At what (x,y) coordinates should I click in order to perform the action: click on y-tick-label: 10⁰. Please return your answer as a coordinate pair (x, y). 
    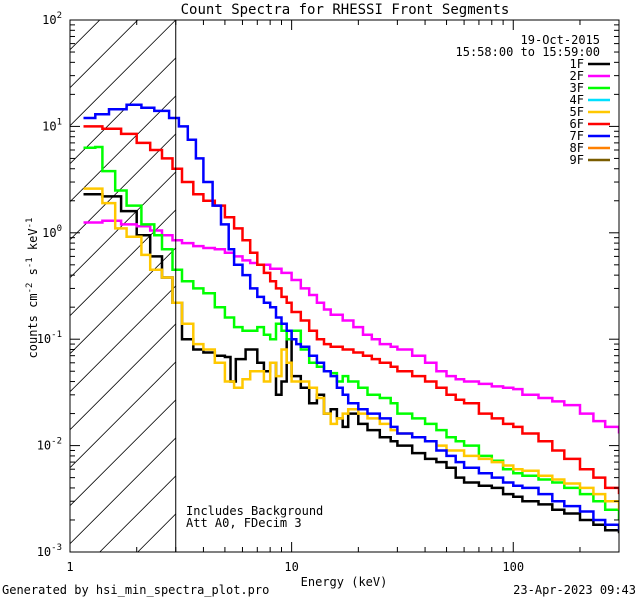
    Looking at the image, I should click on (52, 232).